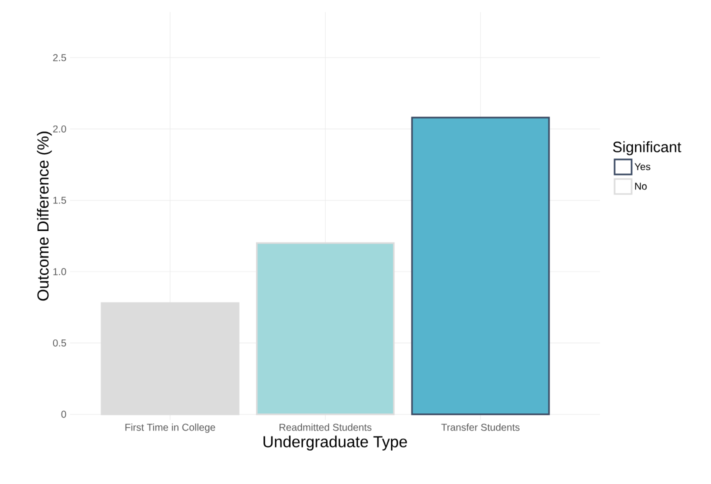 The image size is (711, 484). I want to click on y-tick-label: 0, so click(63, 414).